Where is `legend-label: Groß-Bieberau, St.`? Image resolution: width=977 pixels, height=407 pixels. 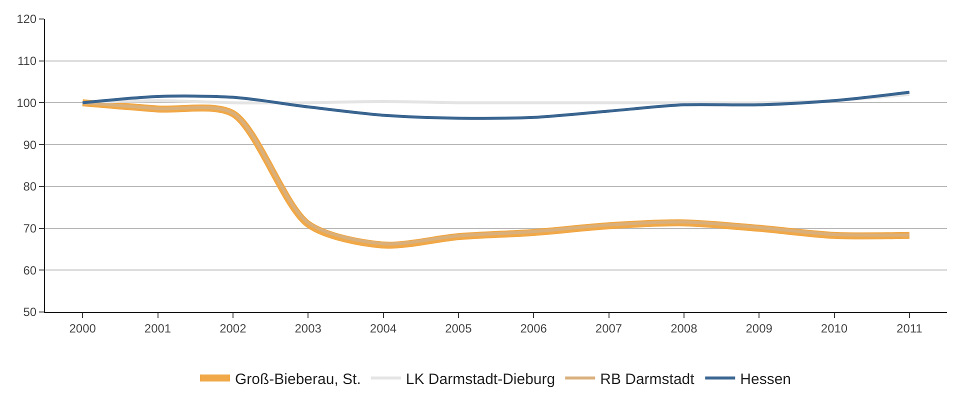
legend-label: Groß-Bieberau, St. is located at coordinates (298, 379).